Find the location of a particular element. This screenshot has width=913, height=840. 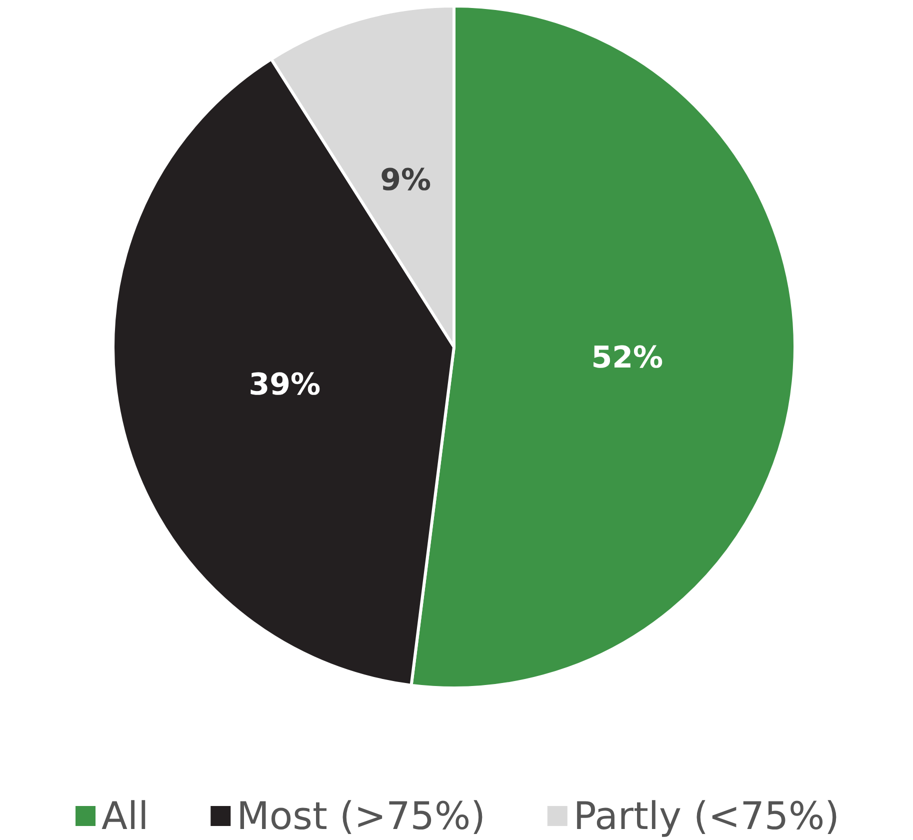

legend-label: All is located at coordinates (125, 816).